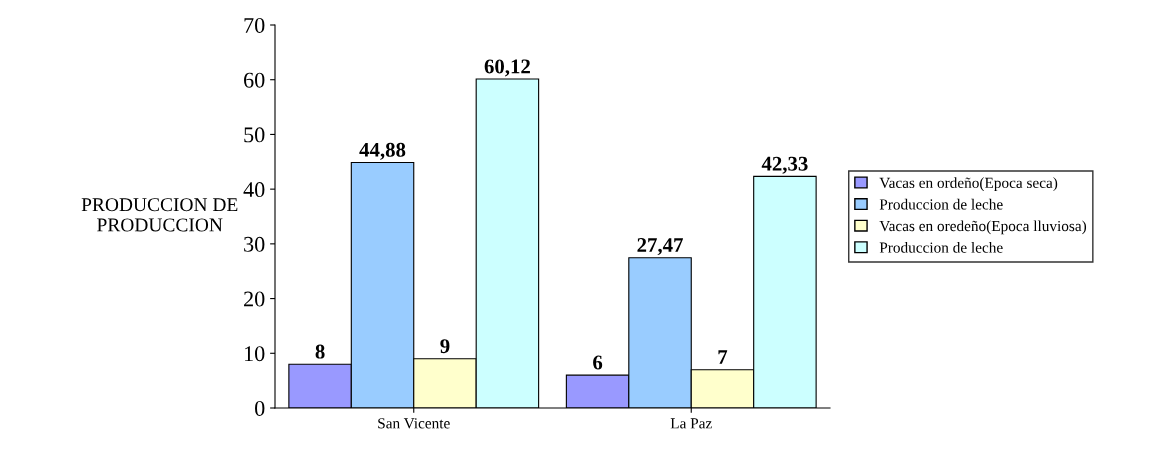 The width and height of the screenshot is (1155, 453). What do you see at coordinates (414, 423) in the screenshot?
I see `x-tick-label: San Vicente` at bounding box center [414, 423].